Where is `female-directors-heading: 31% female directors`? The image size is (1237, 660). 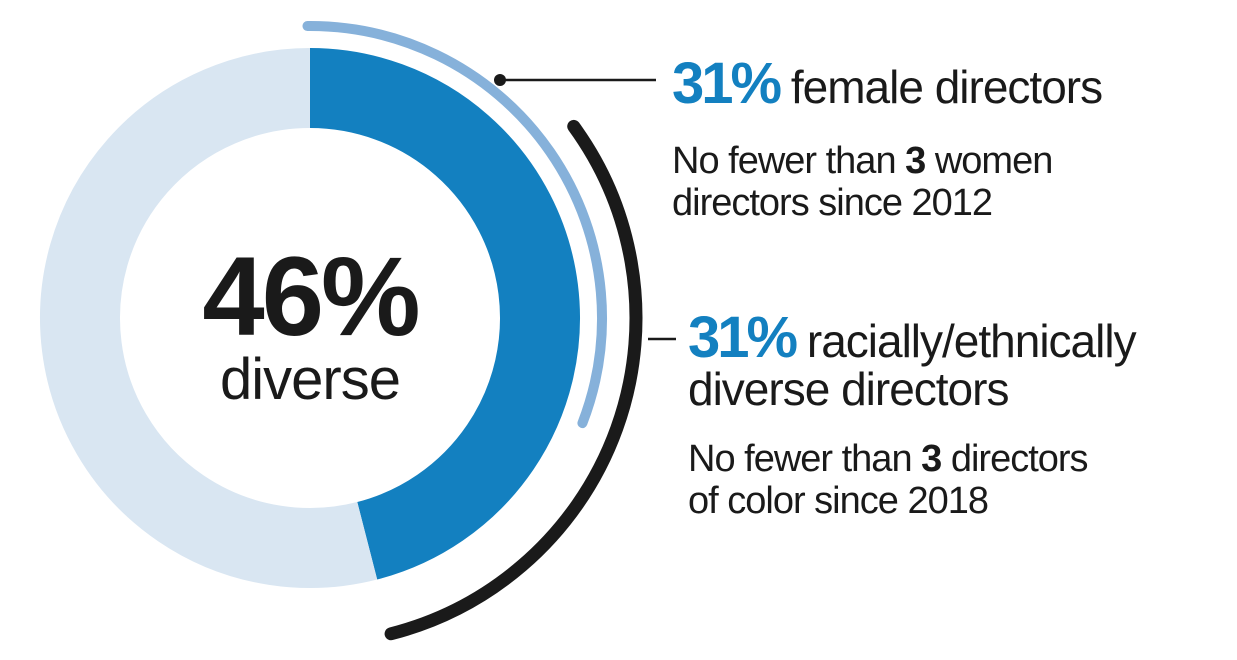 female-directors-heading: 31% female directors is located at coordinates (887, 84).